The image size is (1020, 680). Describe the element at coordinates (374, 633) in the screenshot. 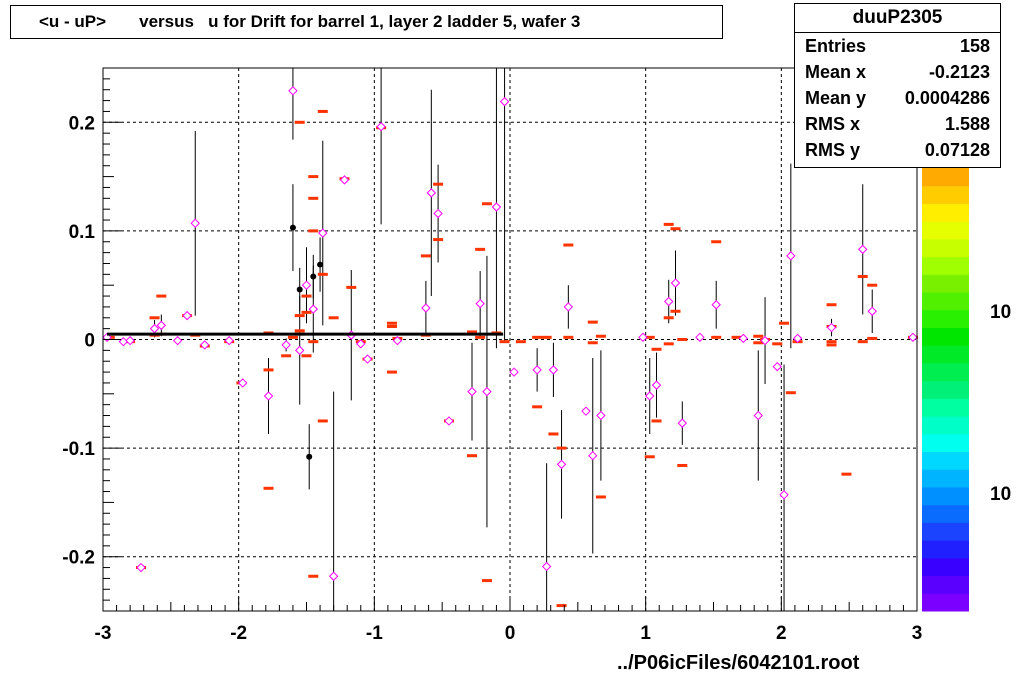

I see `x-tick-label: -1` at that location.